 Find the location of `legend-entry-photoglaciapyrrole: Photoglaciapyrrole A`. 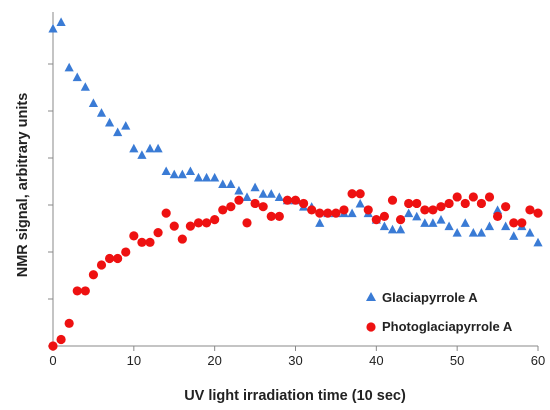

legend-entry-photoglaciapyrrole: Photoglaciapyrrole A is located at coordinates (439, 326).